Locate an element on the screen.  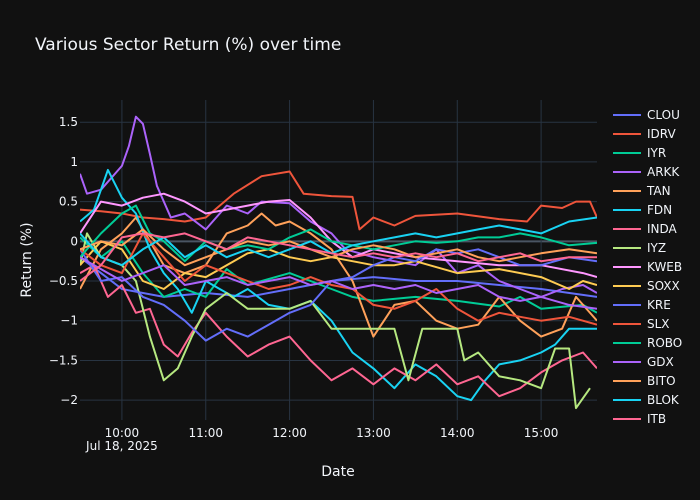
legend-item-clou: CLOU is located at coordinates (646, 115).